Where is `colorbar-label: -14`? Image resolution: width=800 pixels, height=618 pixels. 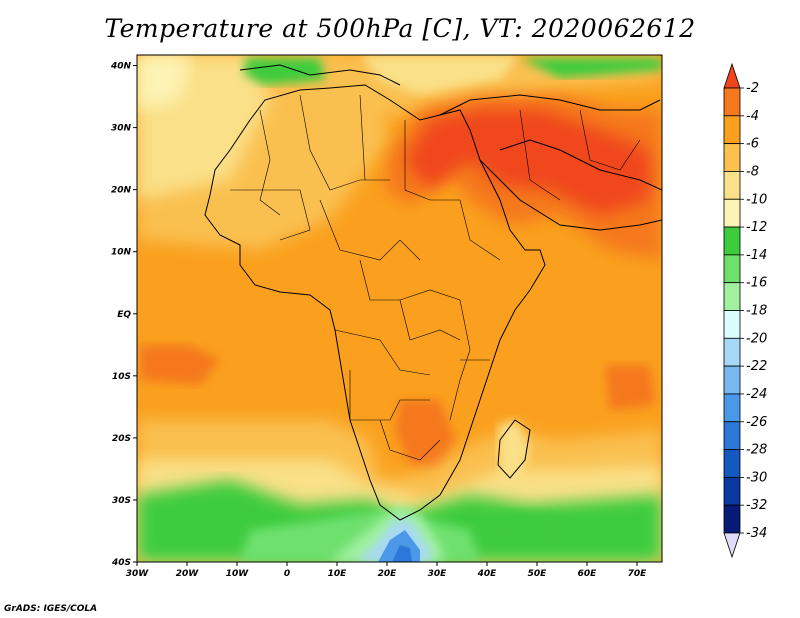 colorbar-label: -14 is located at coordinates (756, 255).